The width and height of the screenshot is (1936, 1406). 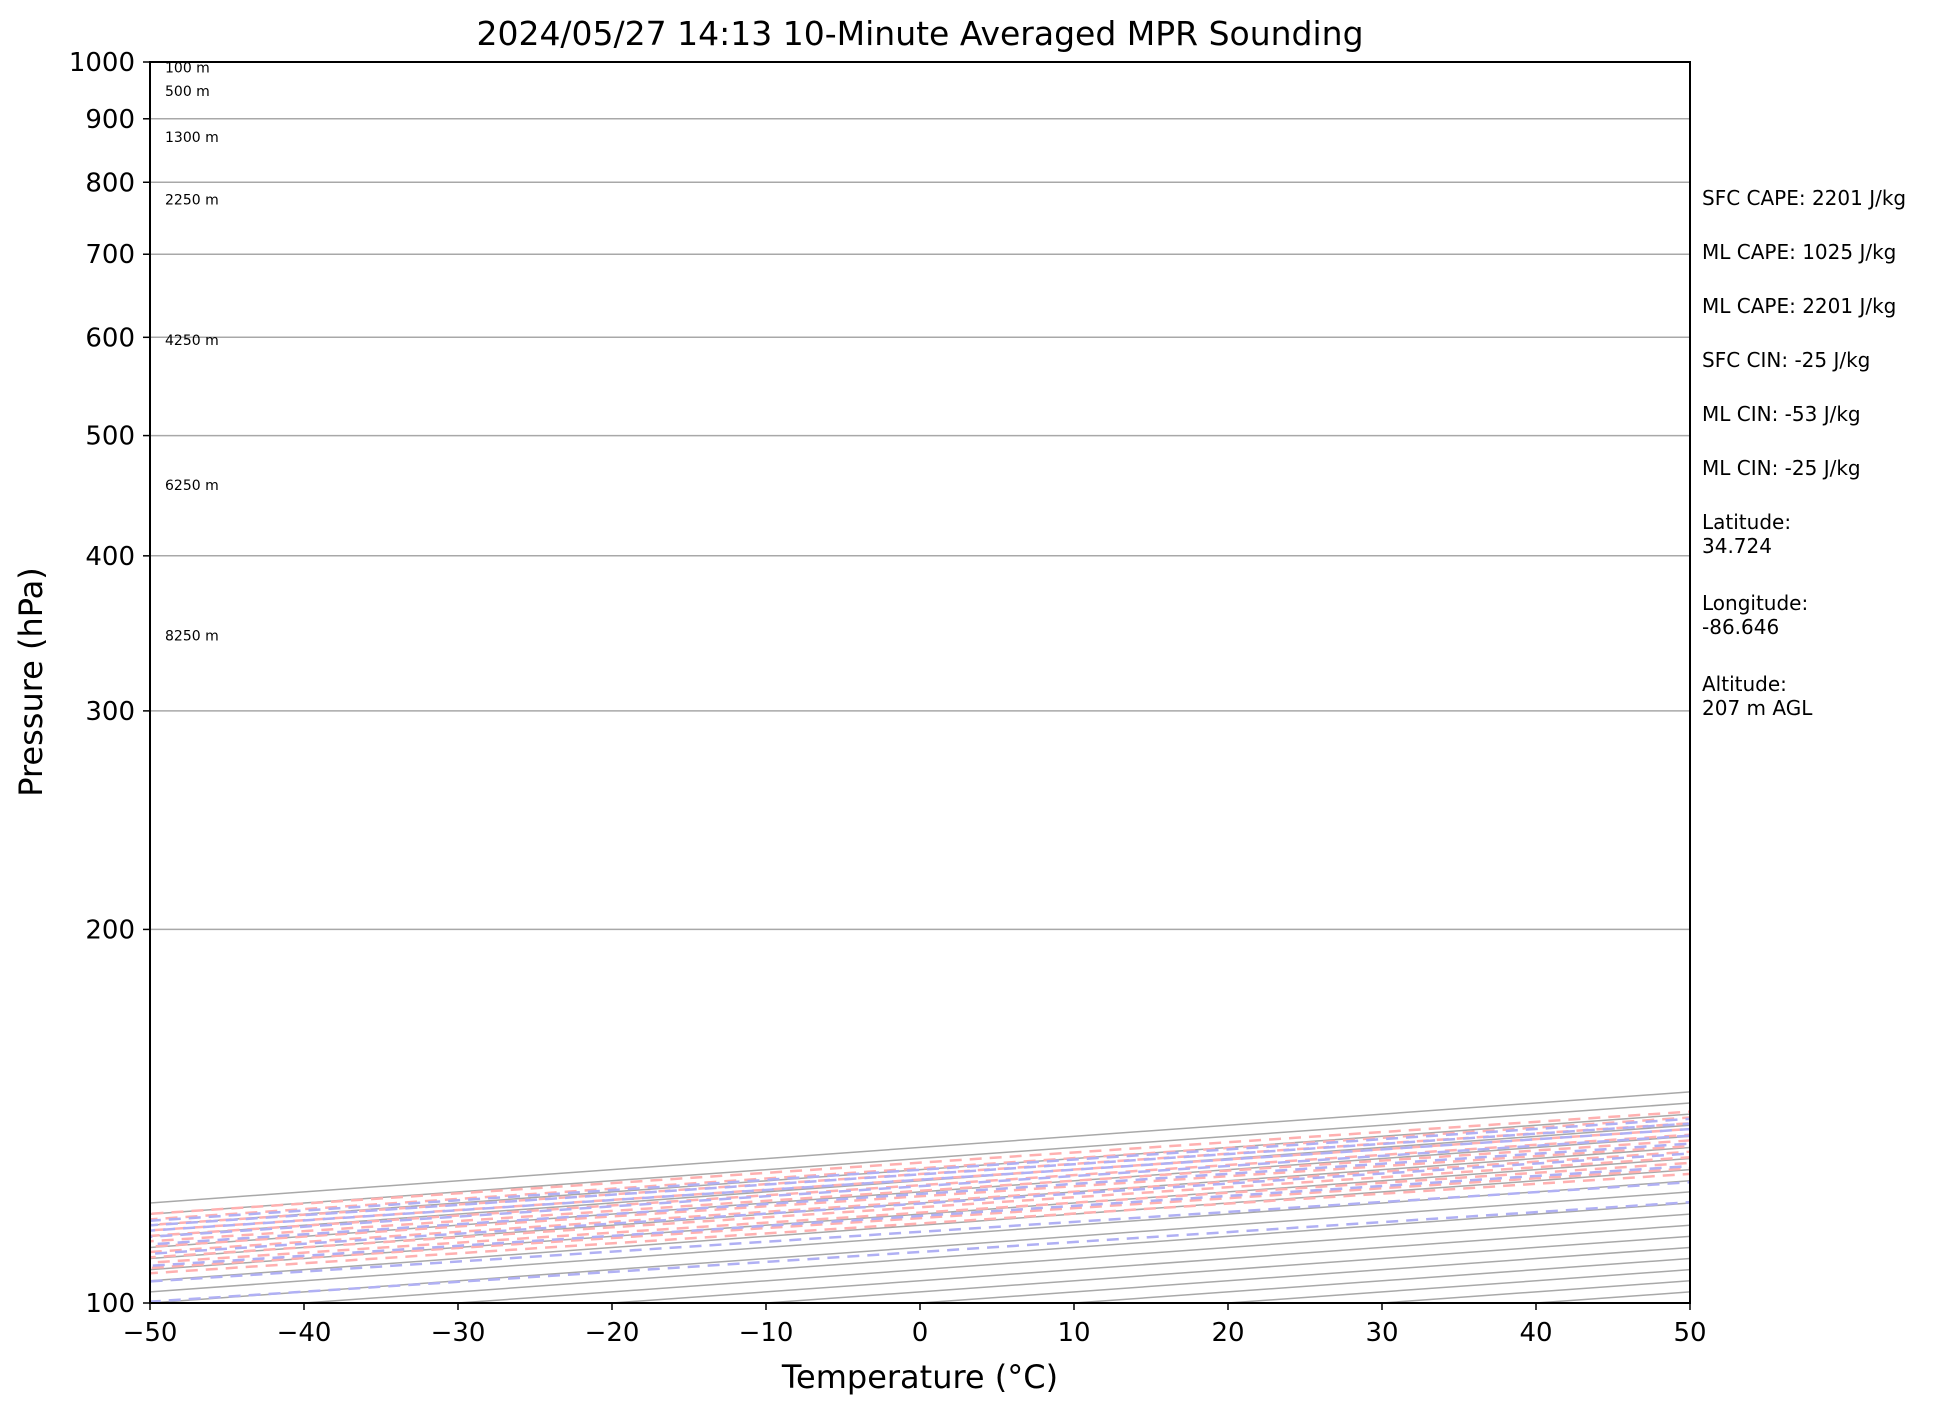 I want to click on longitude-label: Longitude:, so click(x=1755, y=603).